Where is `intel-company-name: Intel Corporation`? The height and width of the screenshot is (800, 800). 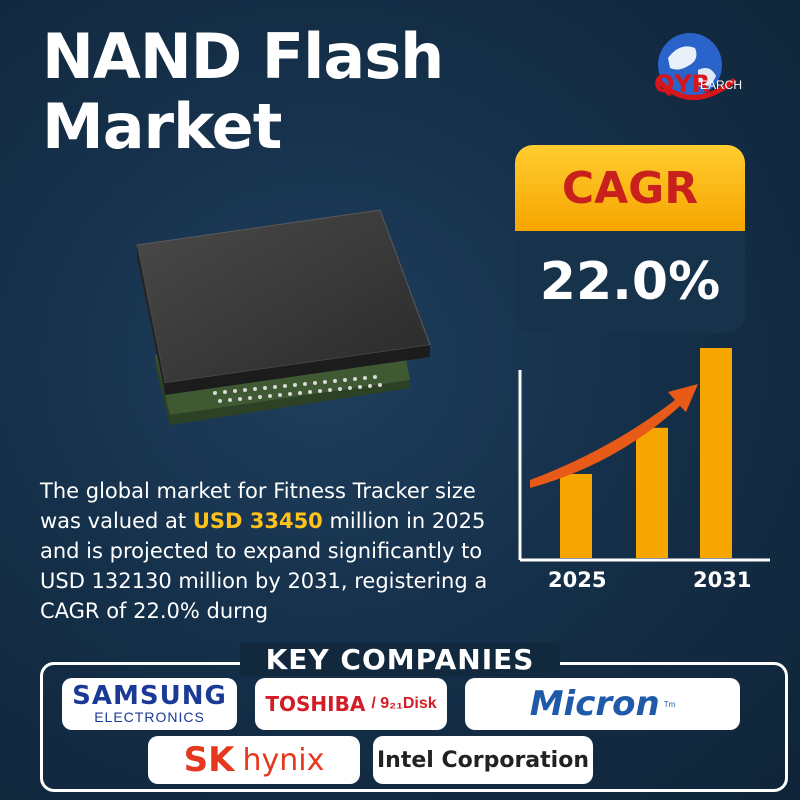 intel-company-name: Intel Corporation is located at coordinates (483, 760).